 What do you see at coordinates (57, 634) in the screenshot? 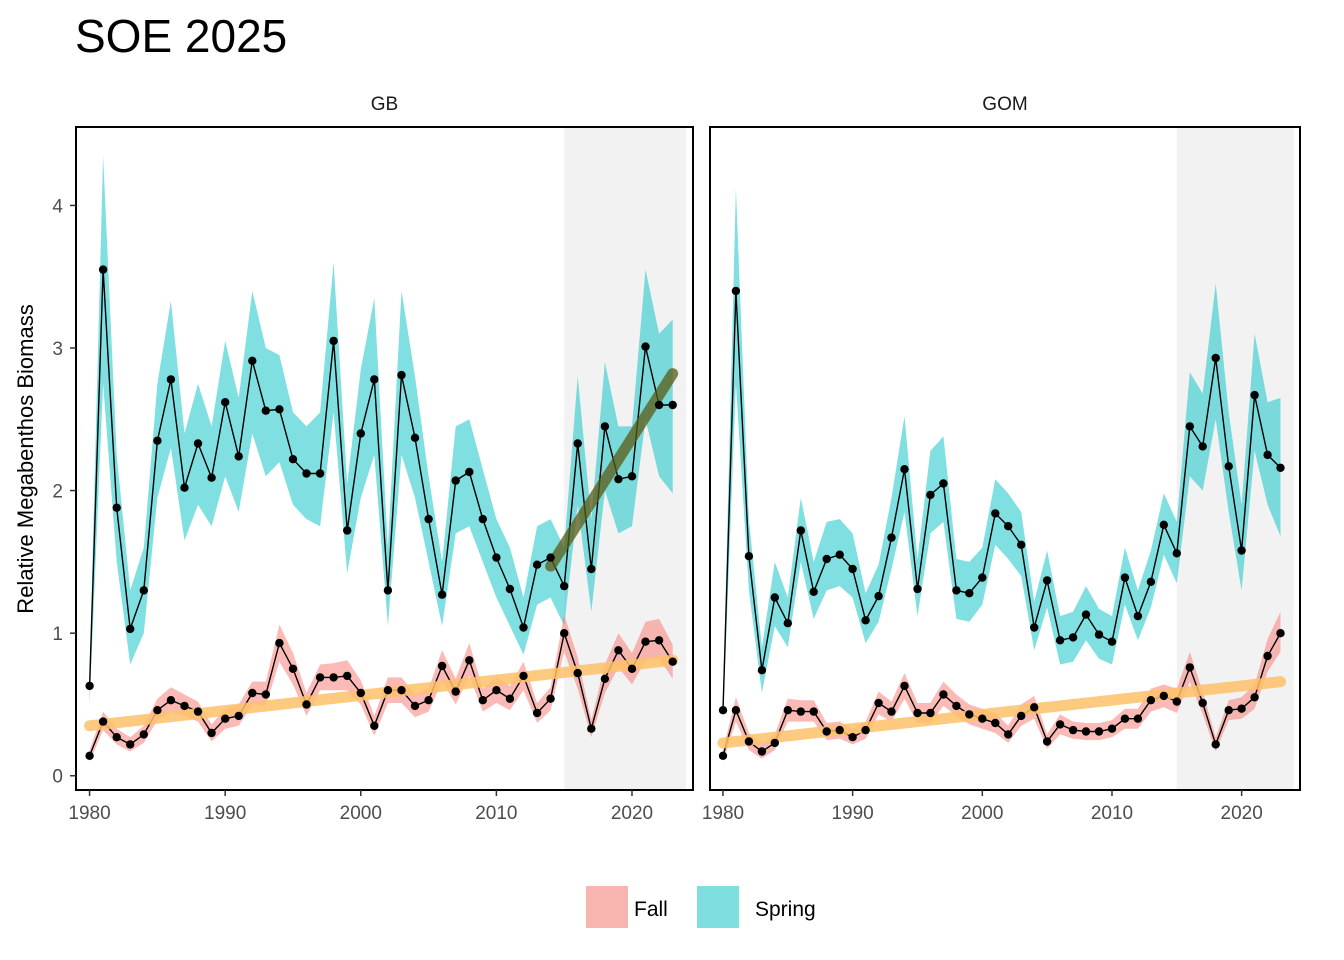
I see `y-tick-label: 1` at bounding box center [57, 634].